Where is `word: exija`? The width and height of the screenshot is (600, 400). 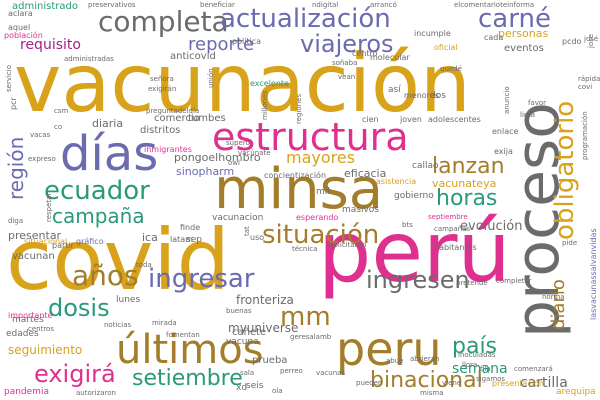 word: exija is located at coordinates (503, 151).